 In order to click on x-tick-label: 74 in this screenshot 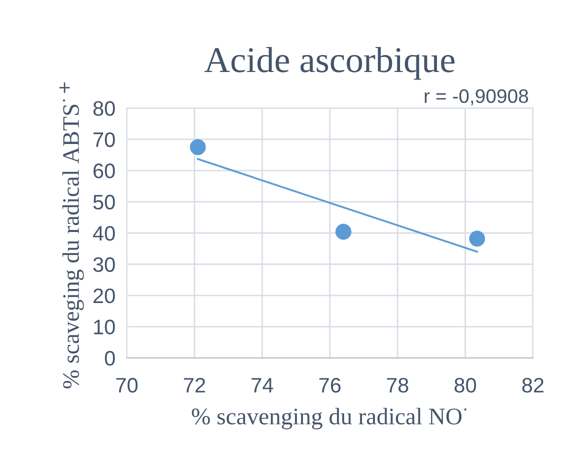, I will do `click(263, 385)`.